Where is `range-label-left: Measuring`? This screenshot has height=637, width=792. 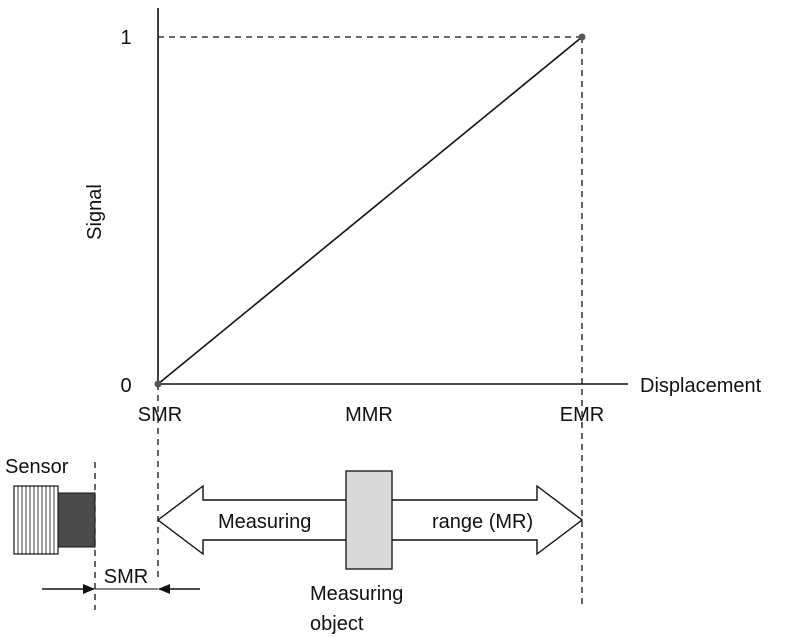 range-label-left: Measuring is located at coordinates (264, 522).